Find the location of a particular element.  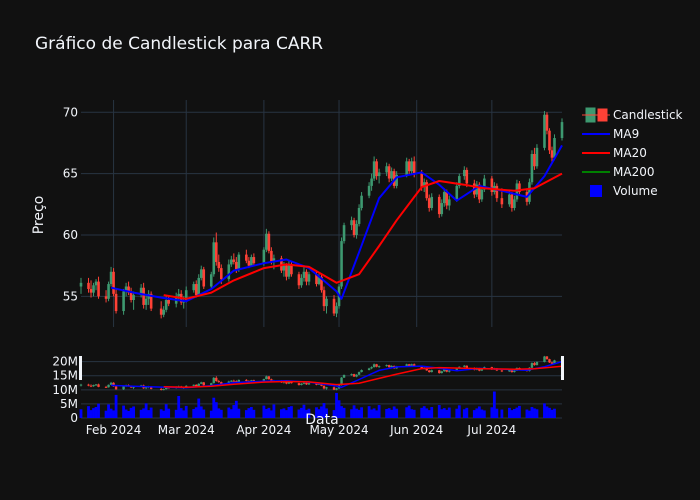

overview-ma9-line is located at coordinates (337, 374).